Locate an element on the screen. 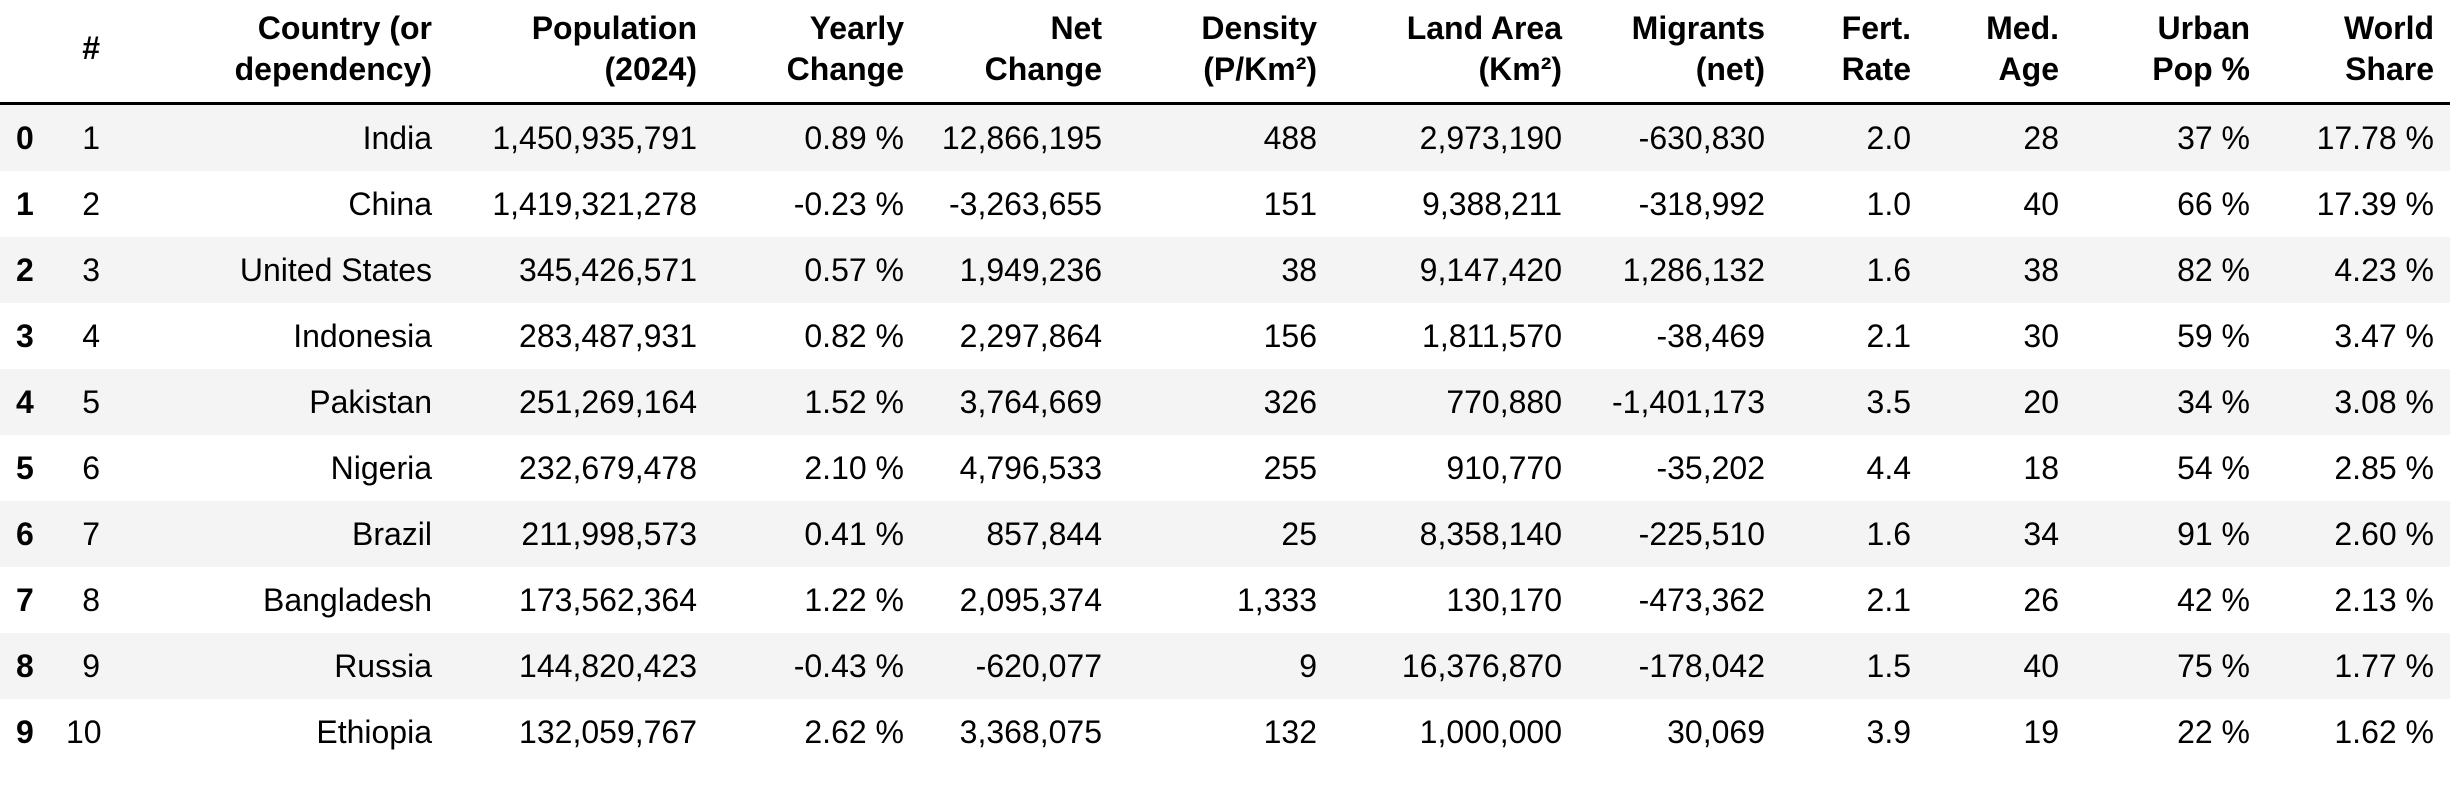 The height and width of the screenshot is (796, 2450). cell-urban-pop: 82 % is located at coordinates (2213, 269).